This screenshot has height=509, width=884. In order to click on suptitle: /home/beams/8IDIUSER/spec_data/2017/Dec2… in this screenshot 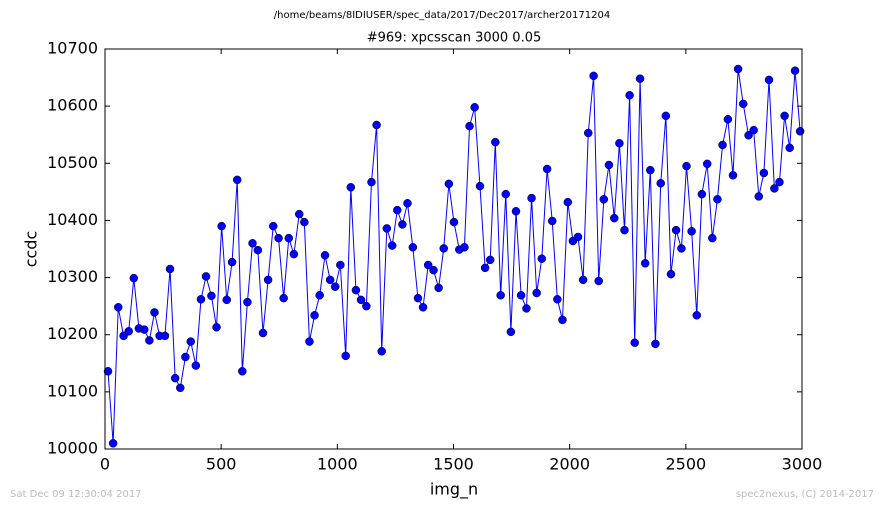, I will do `click(442, 15)`.